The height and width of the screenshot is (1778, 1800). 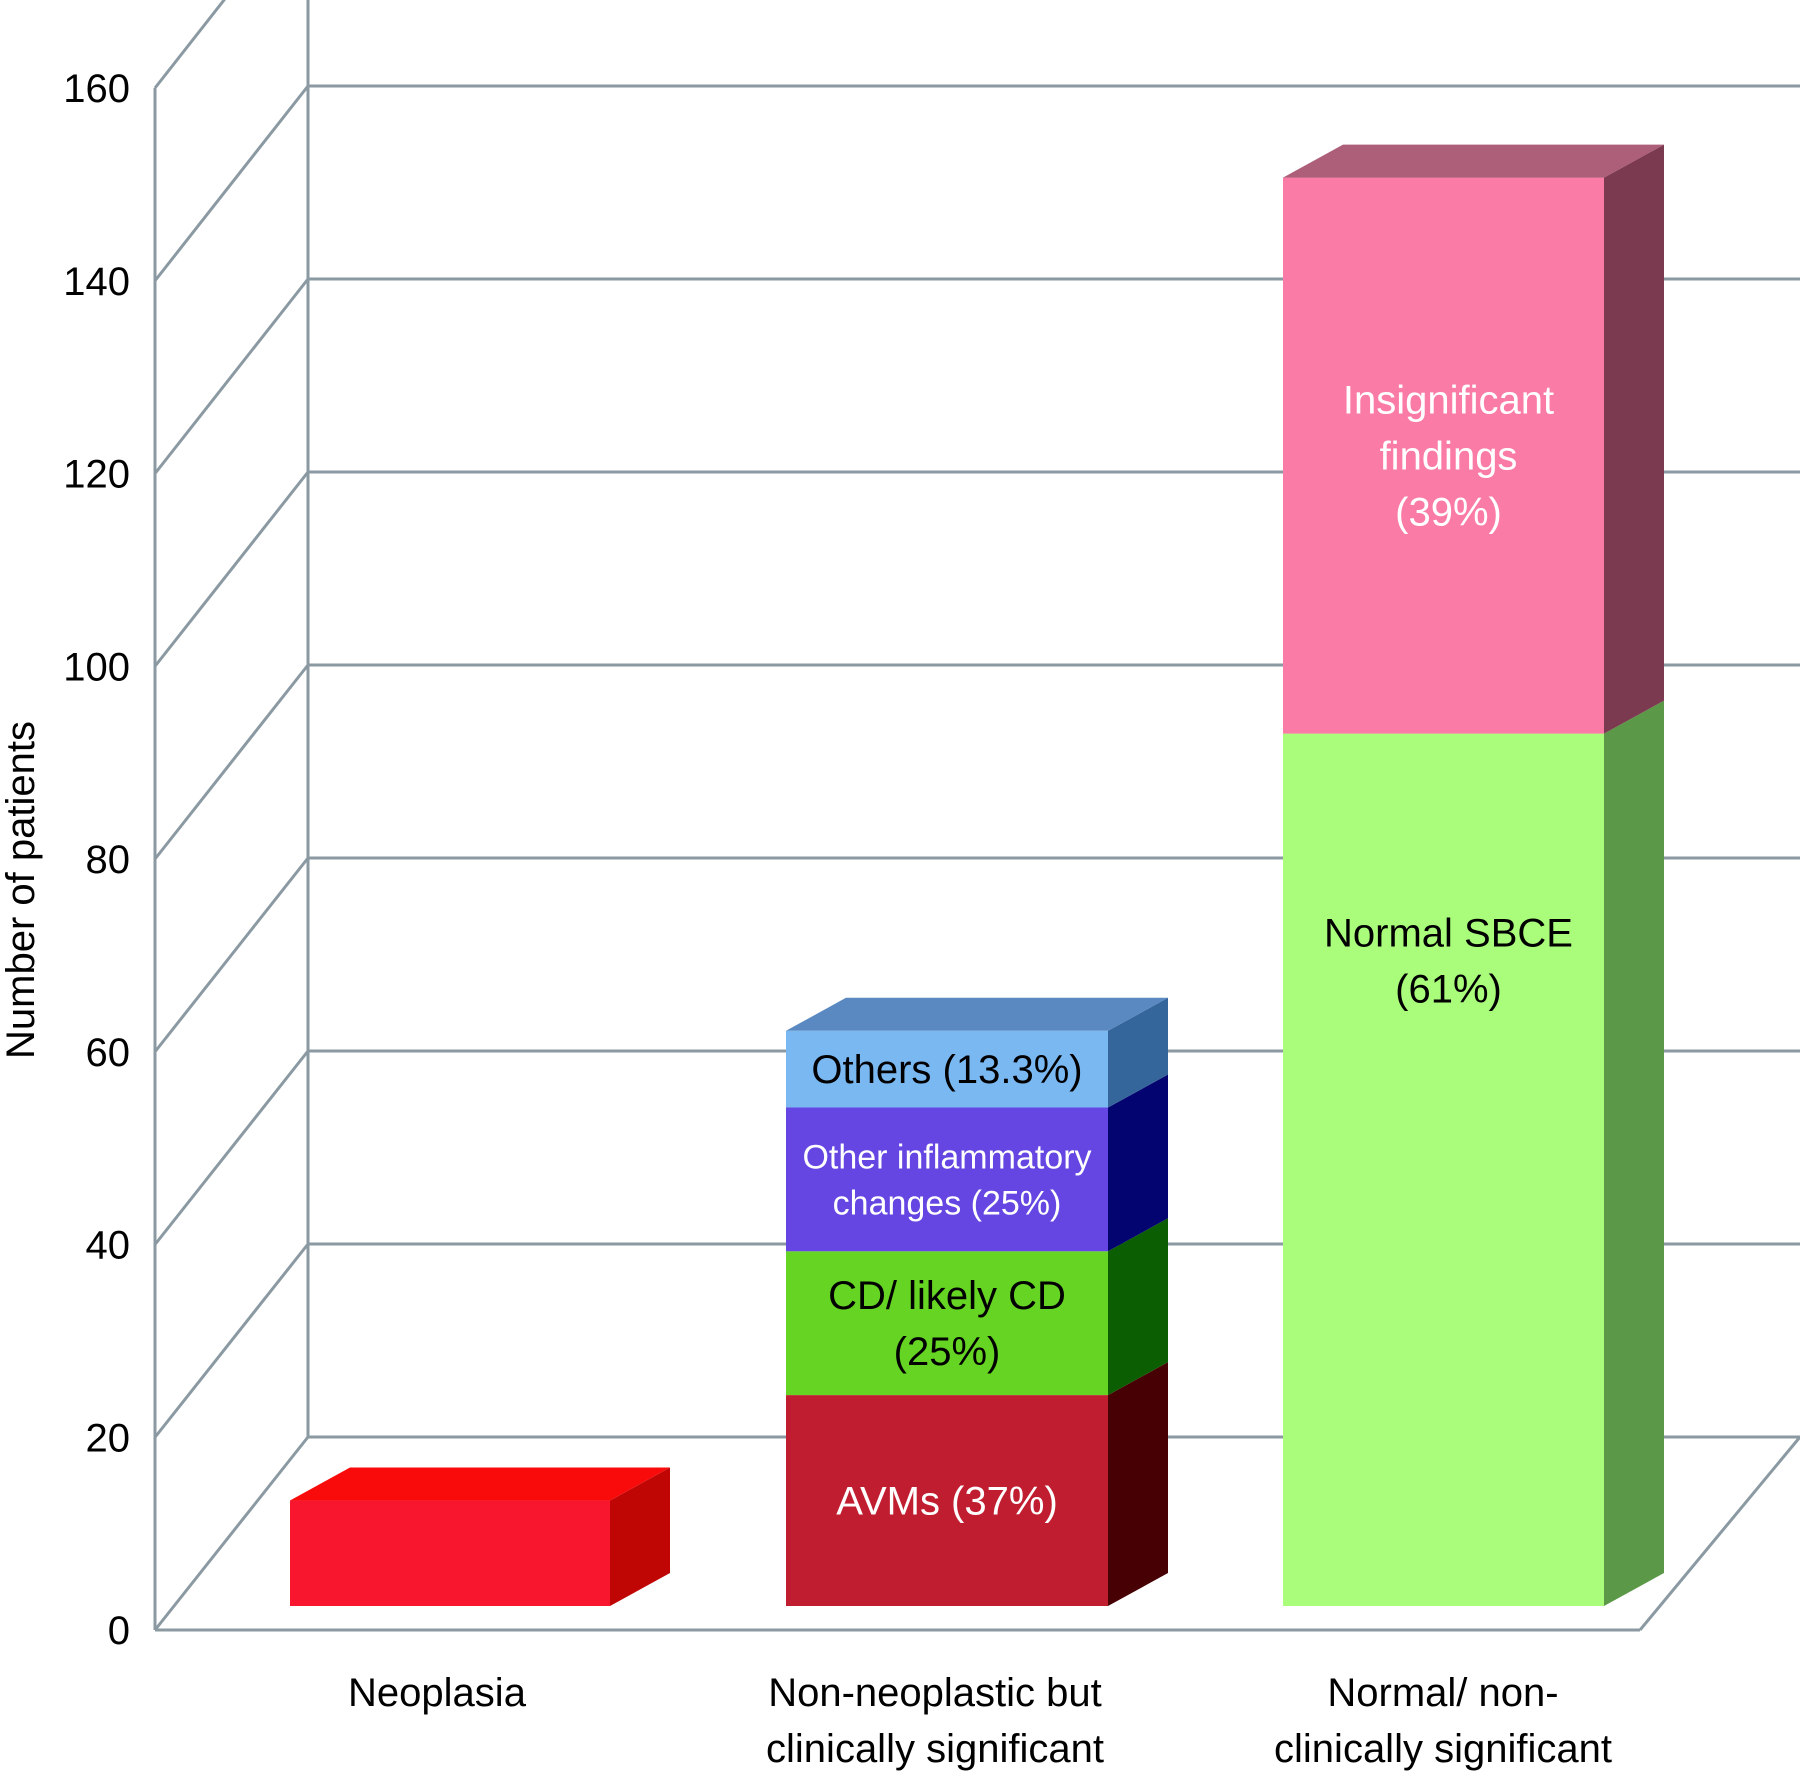 I want to click on bar-segment-label: Other inflammatory, so click(x=946, y=1157).